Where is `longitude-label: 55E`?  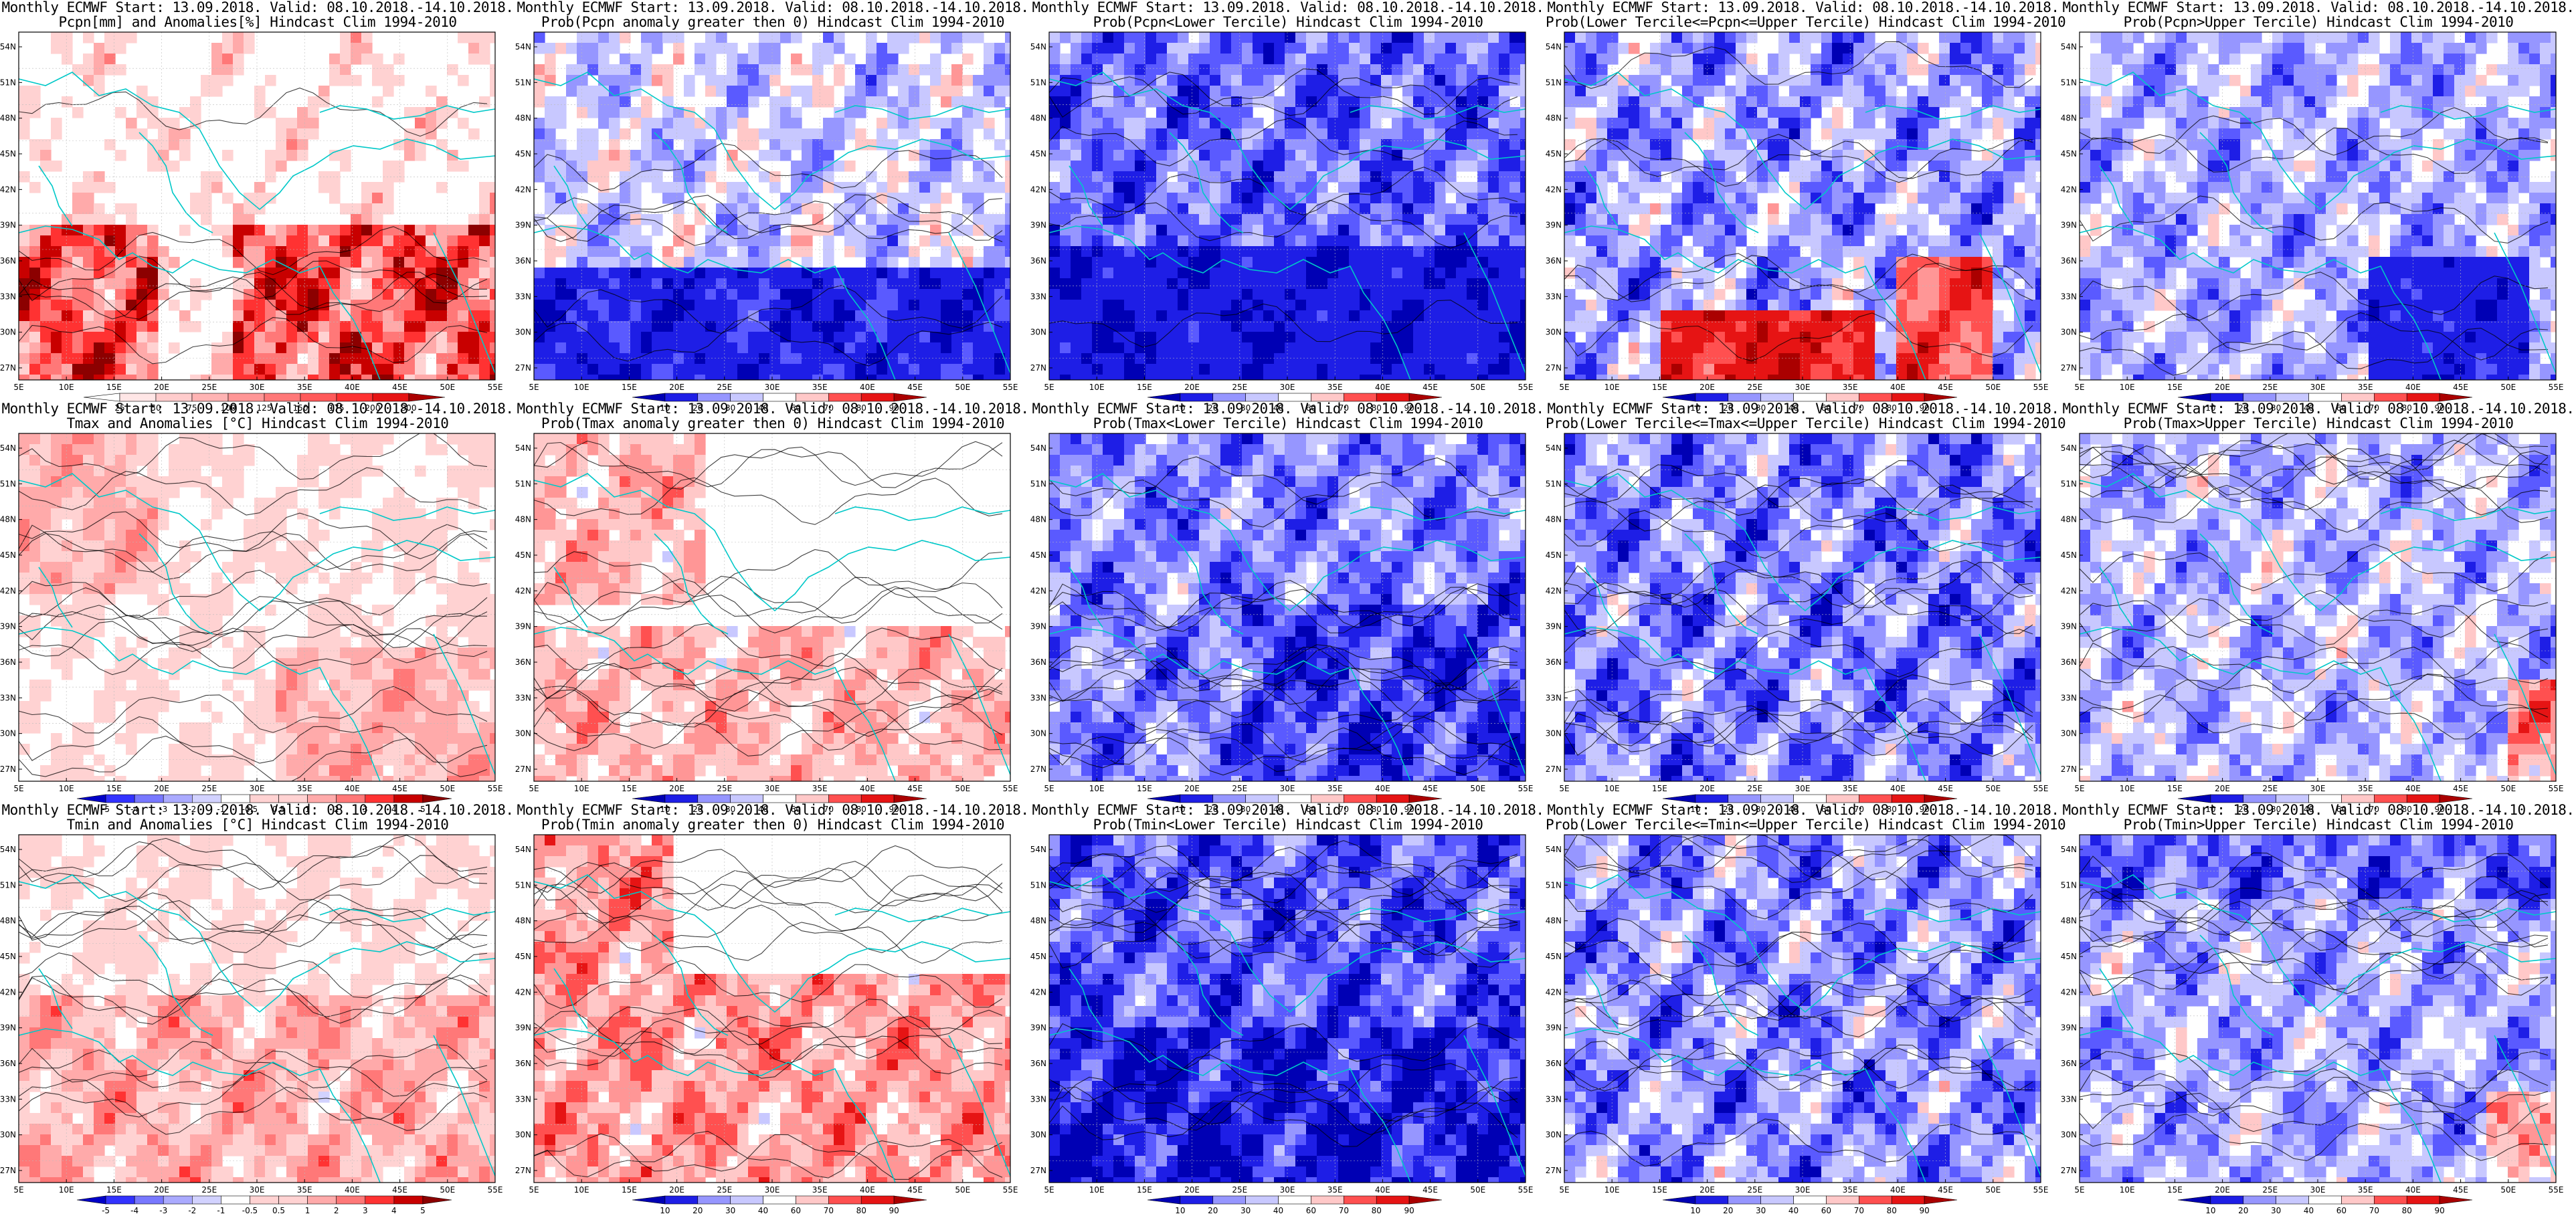 longitude-label: 55E is located at coordinates (1526, 789).